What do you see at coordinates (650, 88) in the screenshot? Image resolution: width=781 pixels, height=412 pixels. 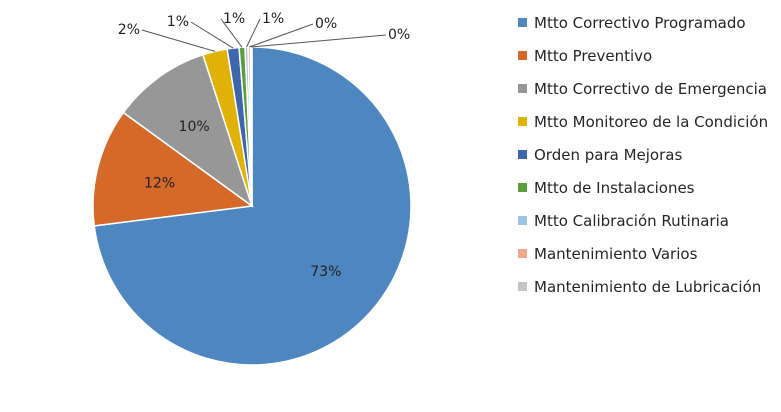 I see `legend-label: Mtto Correctivo de Emergencia` at bounding box center [650, 88].